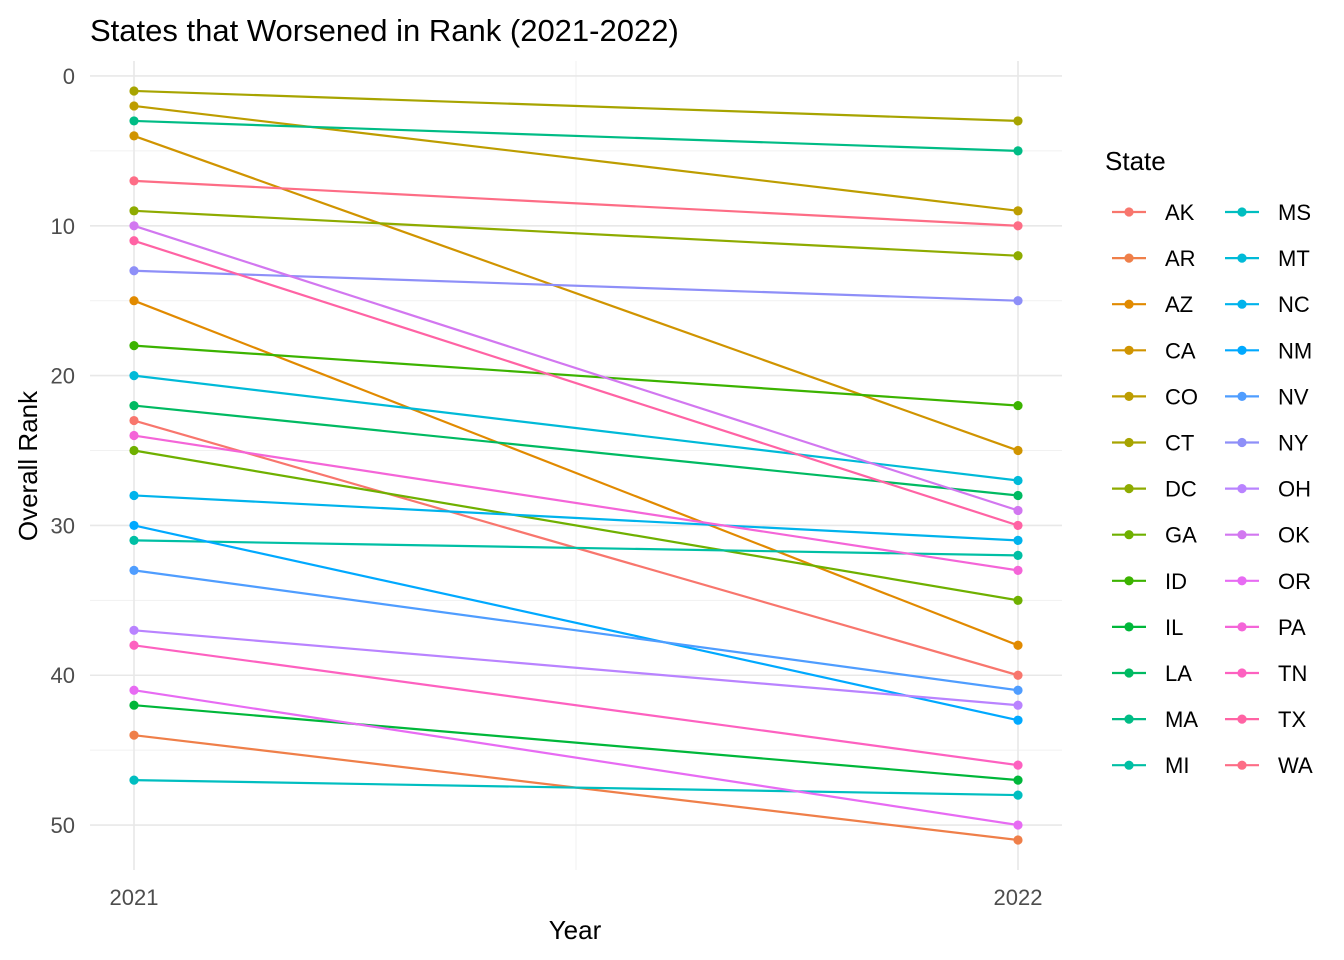 The image size is (1344, 960). What do you see at coordinates (1265, 719) in the screenshot?
I see `legend-item-tx: TX` at bounding box center [1265, 719].